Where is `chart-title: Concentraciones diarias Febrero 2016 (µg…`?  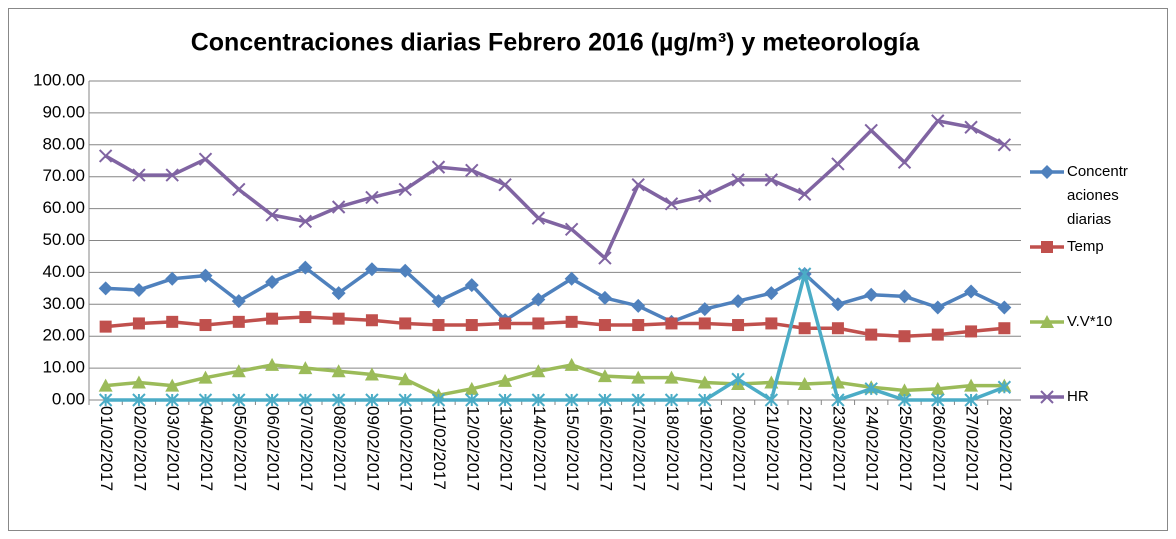 chart-title: Concentraciones diarias Febrero 2016 (µg… is located at coordinates (556, 43).